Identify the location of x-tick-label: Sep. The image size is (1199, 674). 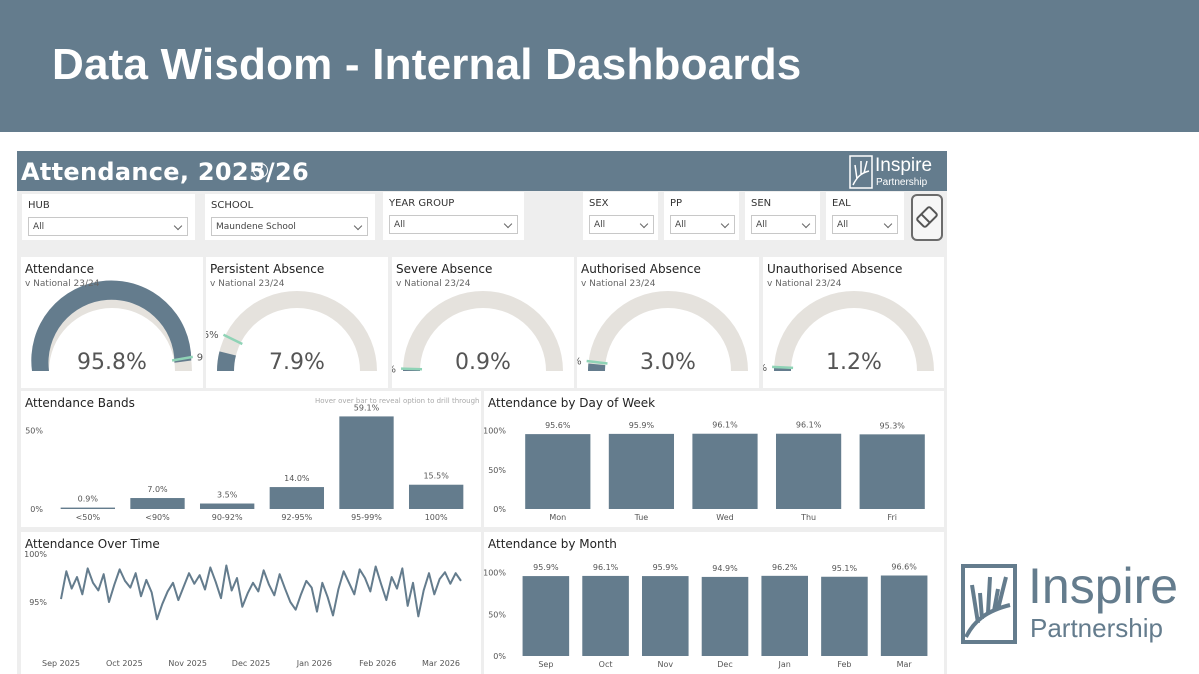
(545, 664).